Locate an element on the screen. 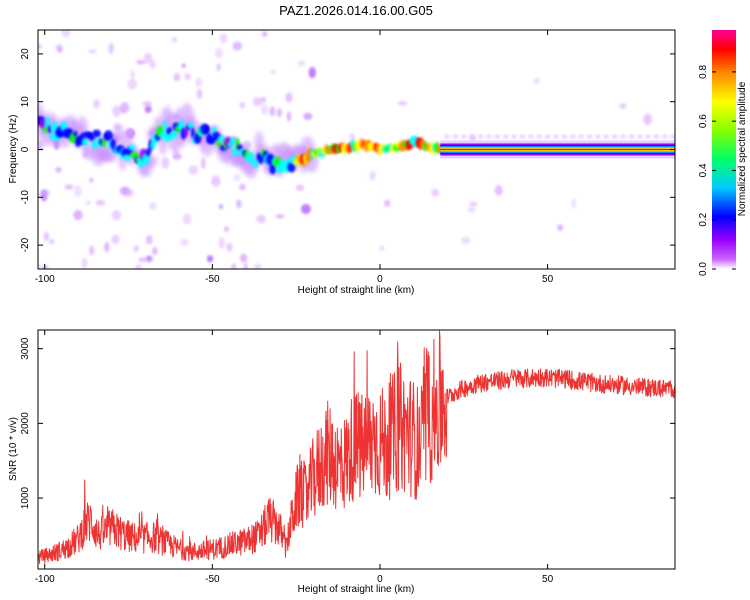  spectrogram-ytick-label: 20 is located at coordinates (25, 54).